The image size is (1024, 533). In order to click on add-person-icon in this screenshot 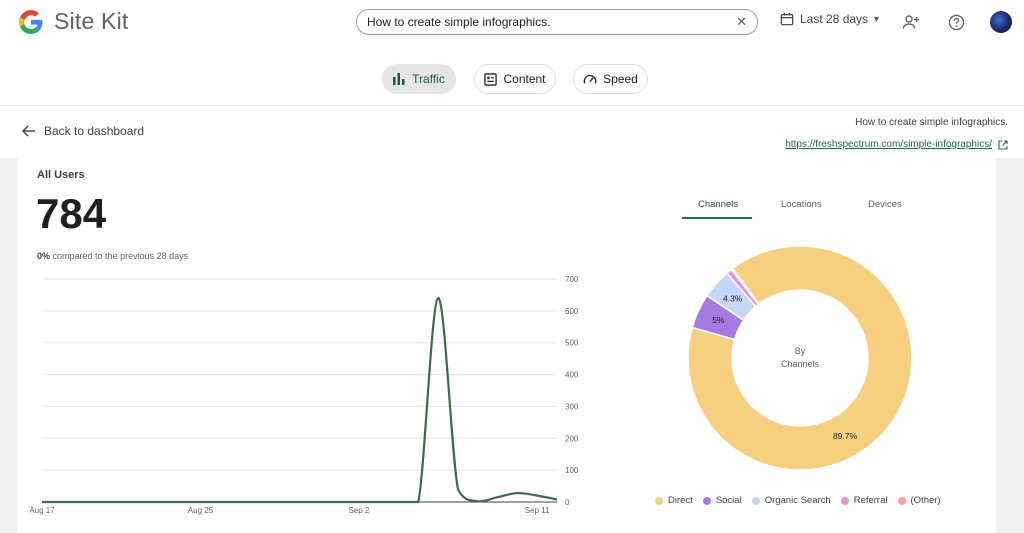, I will do `click(910, 22)`.